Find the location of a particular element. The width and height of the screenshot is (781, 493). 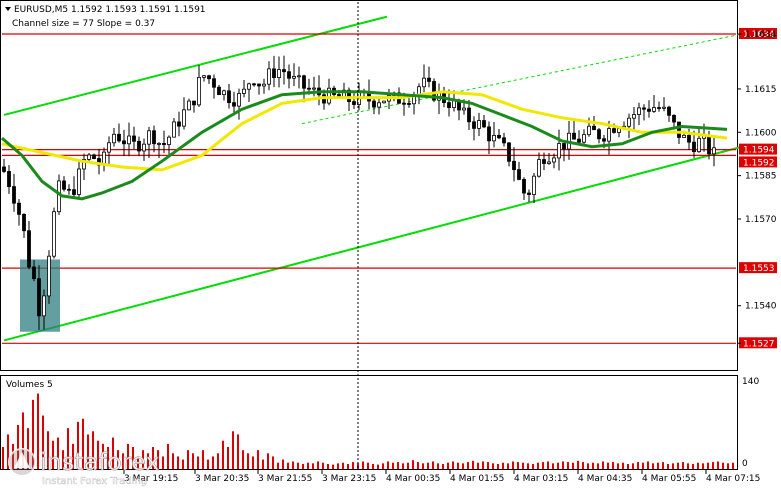

time-tick-label: 4 Mar 03:15 is located at coordinates (541, 479).